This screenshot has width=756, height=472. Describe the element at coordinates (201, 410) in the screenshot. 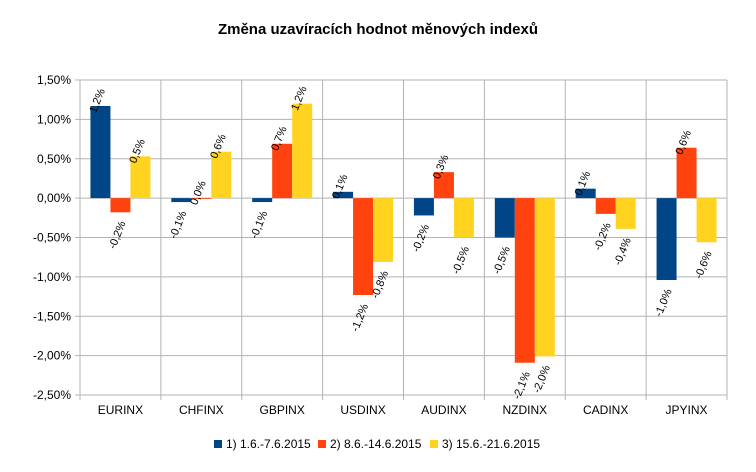

I see `x-category-label: CHFINX` at that location.